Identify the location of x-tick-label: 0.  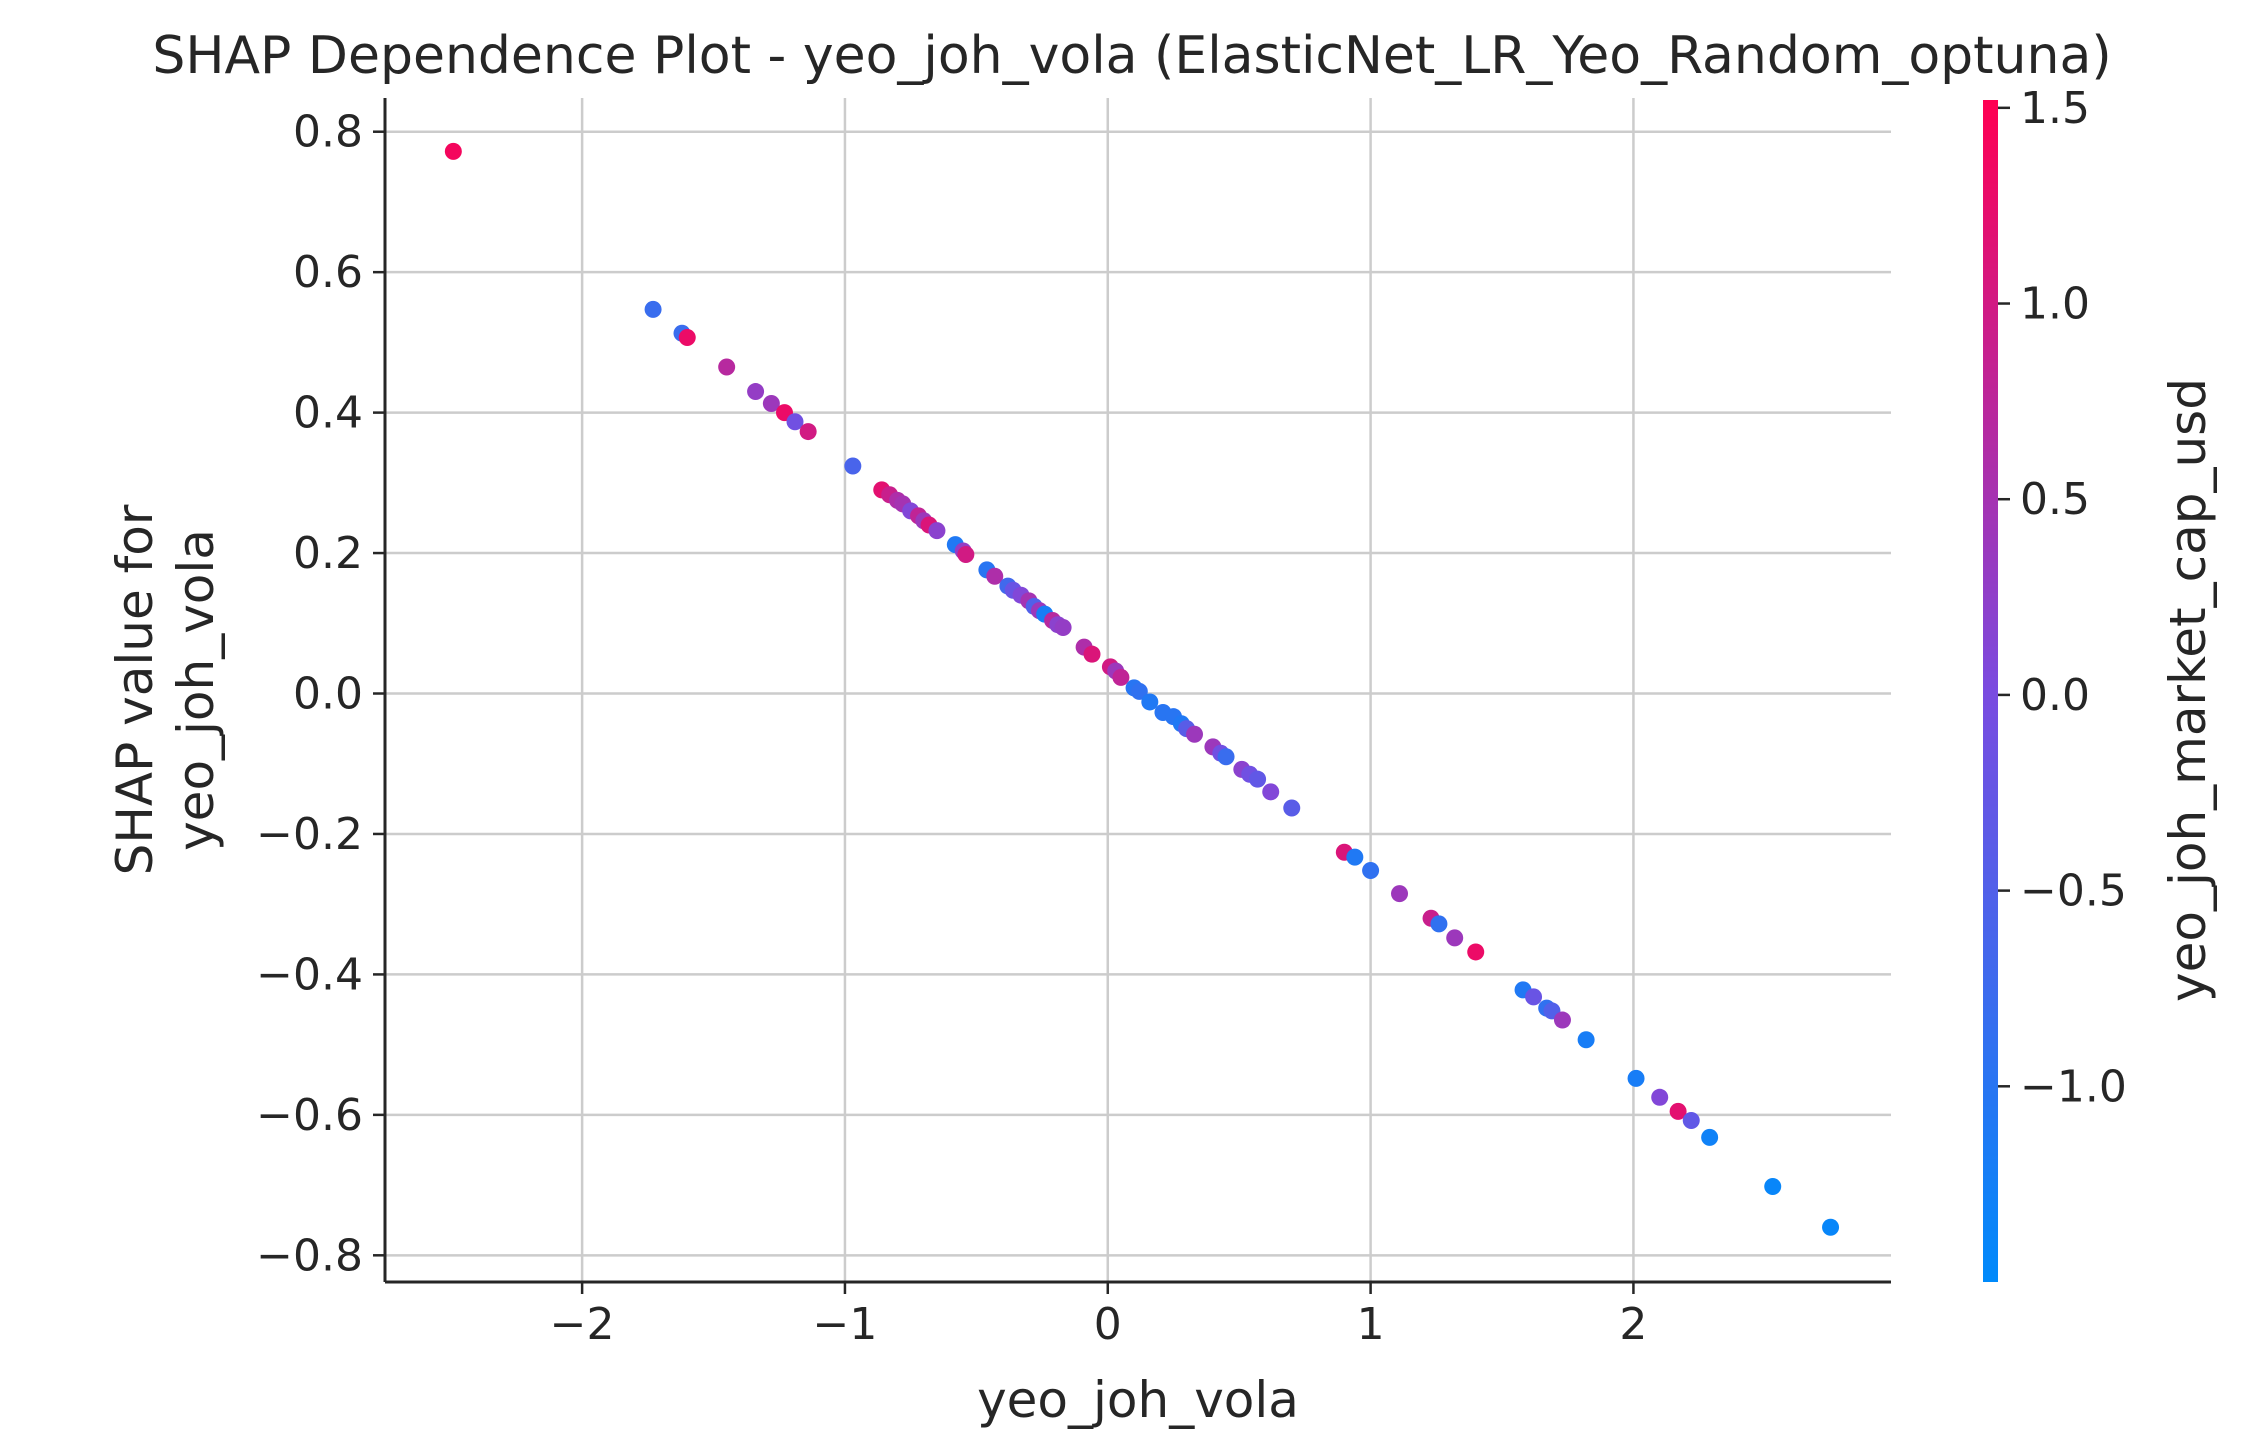
(1108, 1324).